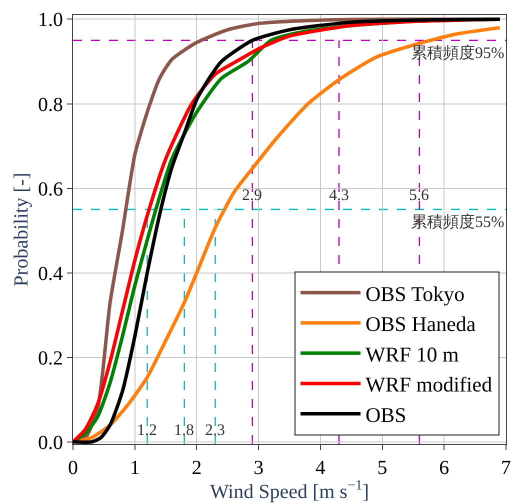 The width and height of the screenshot is (517, 503). Describe the element at coordinates (457, 53) in the screenshot. I see `ref-line-label: 累積頻度95%` at that location.